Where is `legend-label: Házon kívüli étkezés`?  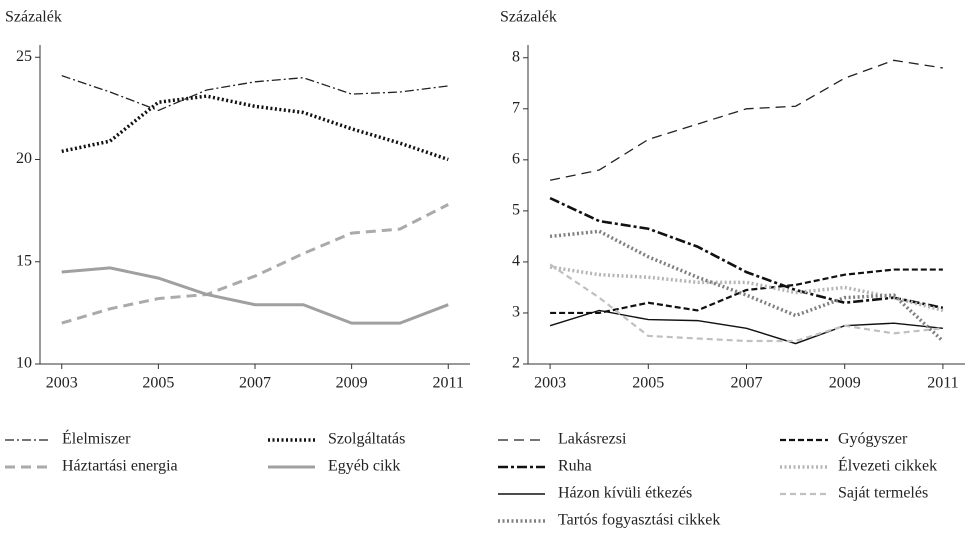 legend-label: Házon kívüli étkezés is located at coordinates (625, 493).